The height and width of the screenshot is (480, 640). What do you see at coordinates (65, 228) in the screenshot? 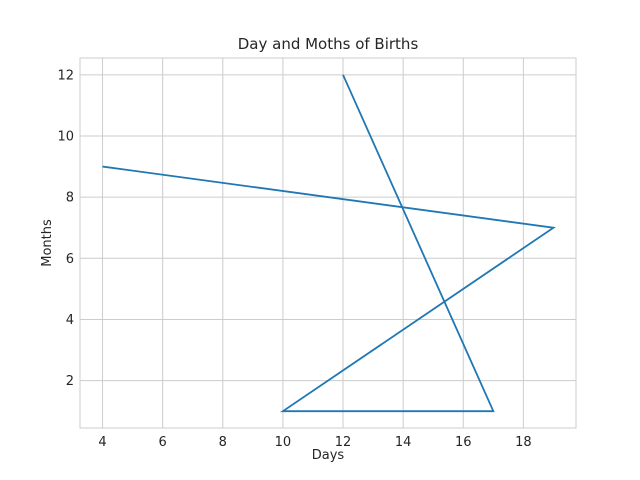
I see `y-tick-labels: 2 4 6 8 10 12` at bounding box center [65, 228].